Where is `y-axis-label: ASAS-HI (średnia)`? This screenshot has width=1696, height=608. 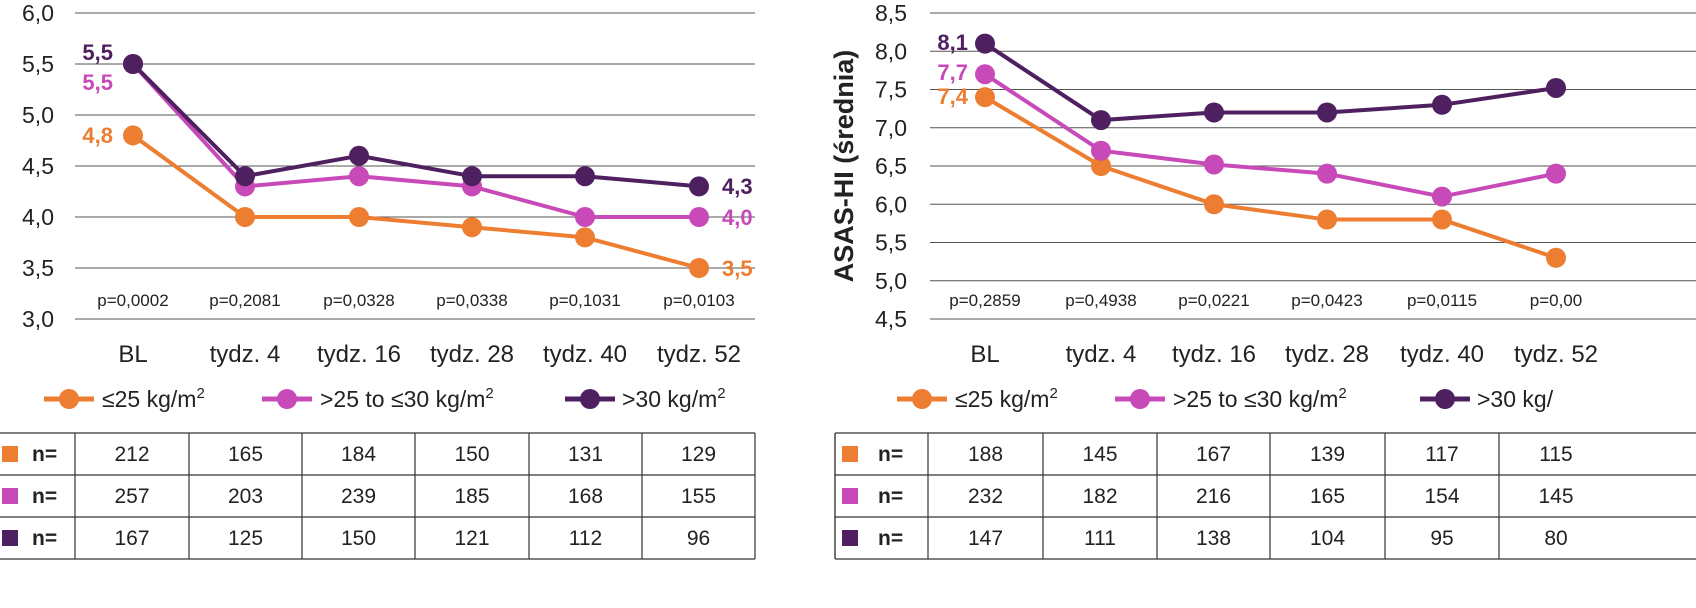
y-axis-label: ASAS-HI (średnia) is located at coordinates (844, 166).